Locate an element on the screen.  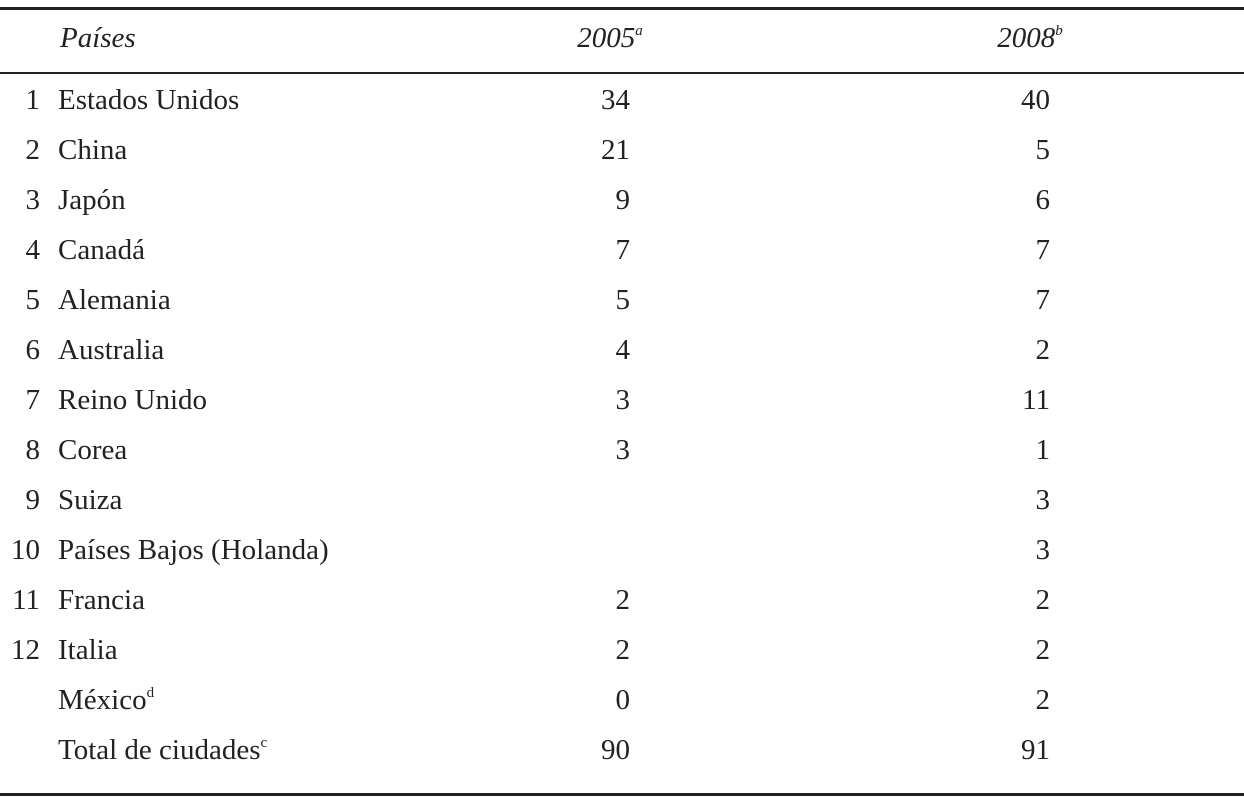
footnote-mark: b is located at coordinates (1059, 31).